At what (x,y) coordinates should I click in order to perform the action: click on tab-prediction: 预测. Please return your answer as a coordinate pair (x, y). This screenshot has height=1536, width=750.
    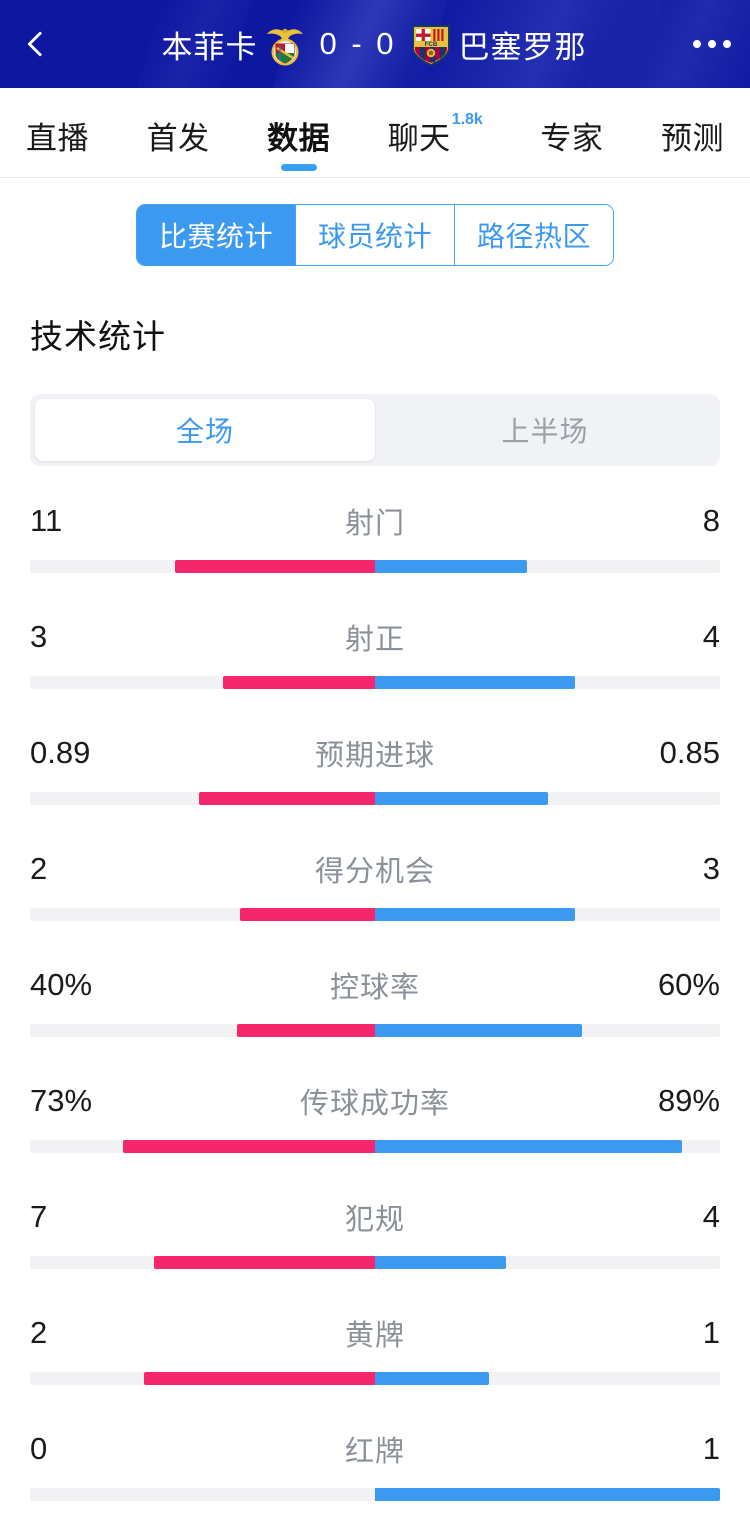
    Looking at the image, I should click on (692, 133).